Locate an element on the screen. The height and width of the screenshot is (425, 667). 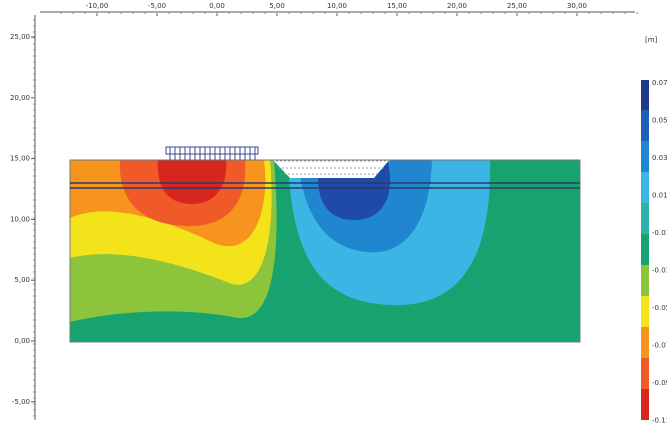
legend-label: -0.07 is located at coordinates (659, 346).